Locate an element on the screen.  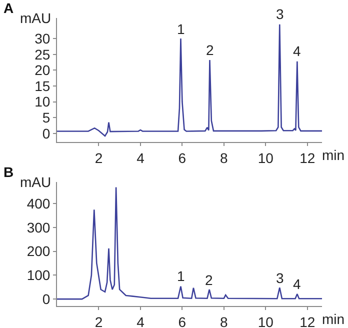
chart-title: B is located at coordinates (8, 172).